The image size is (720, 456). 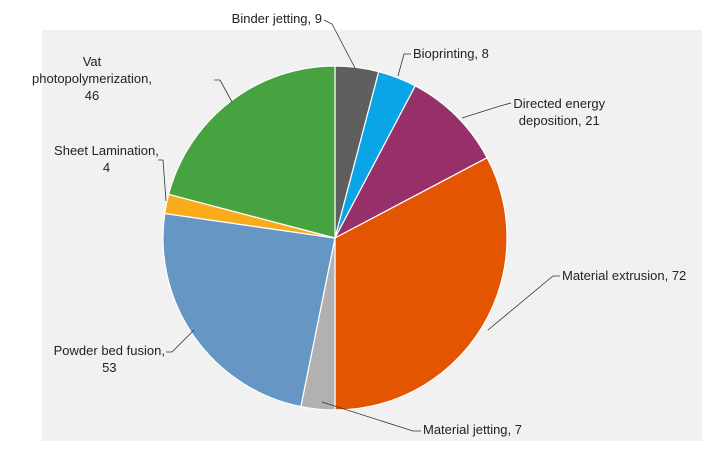 I want to click on data-label-line: Directed energy, so click(x=559, y=103).